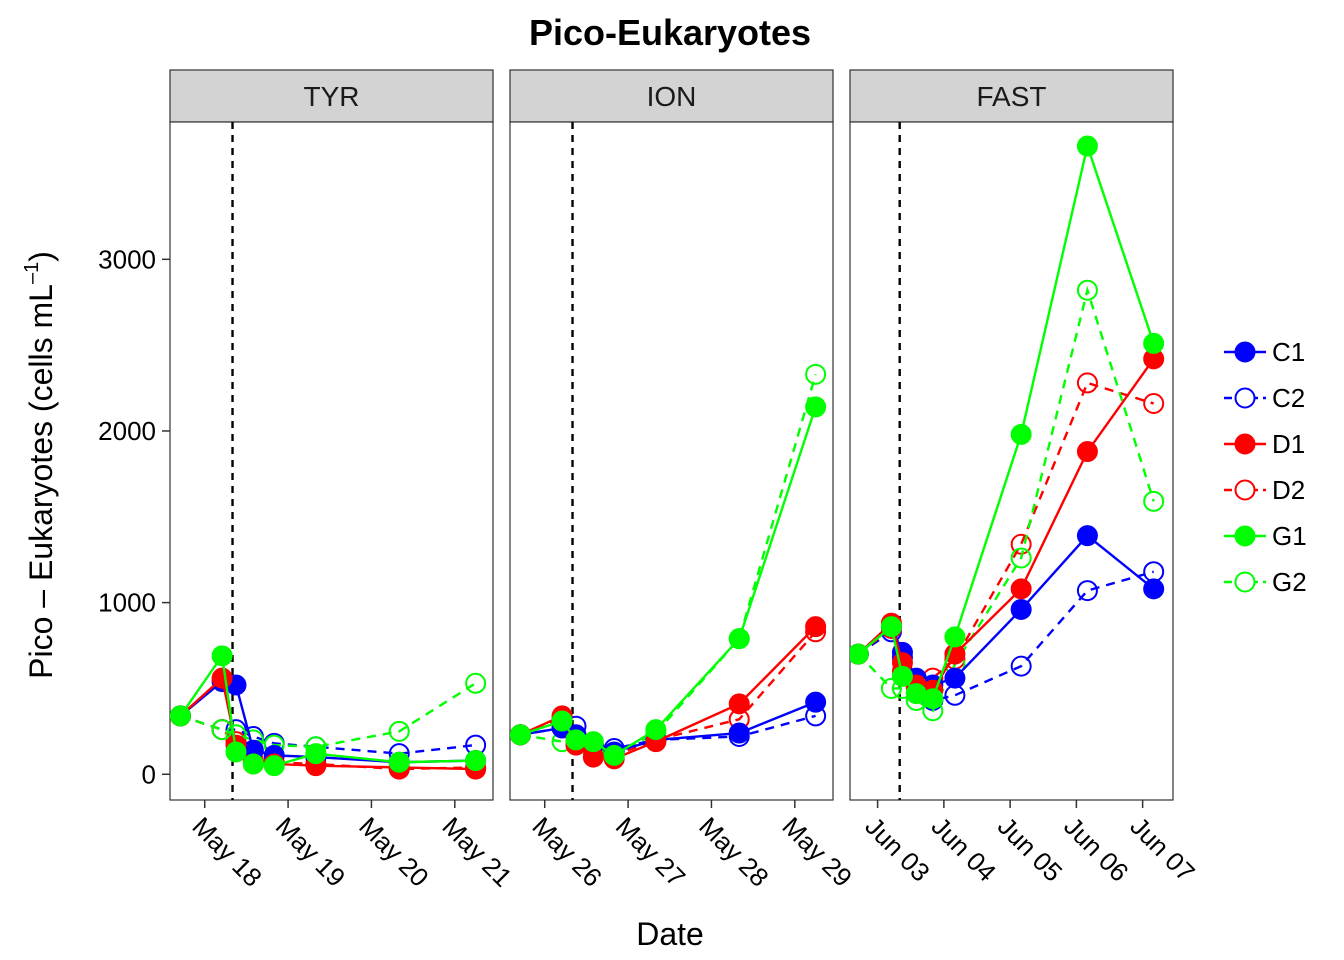 The width and height of the screenshot is (1344, 960). What do you see at coordinates (651, 852) in the screenshot?
I see `x-tick-label: May 27` at bounding box center [651, 852].